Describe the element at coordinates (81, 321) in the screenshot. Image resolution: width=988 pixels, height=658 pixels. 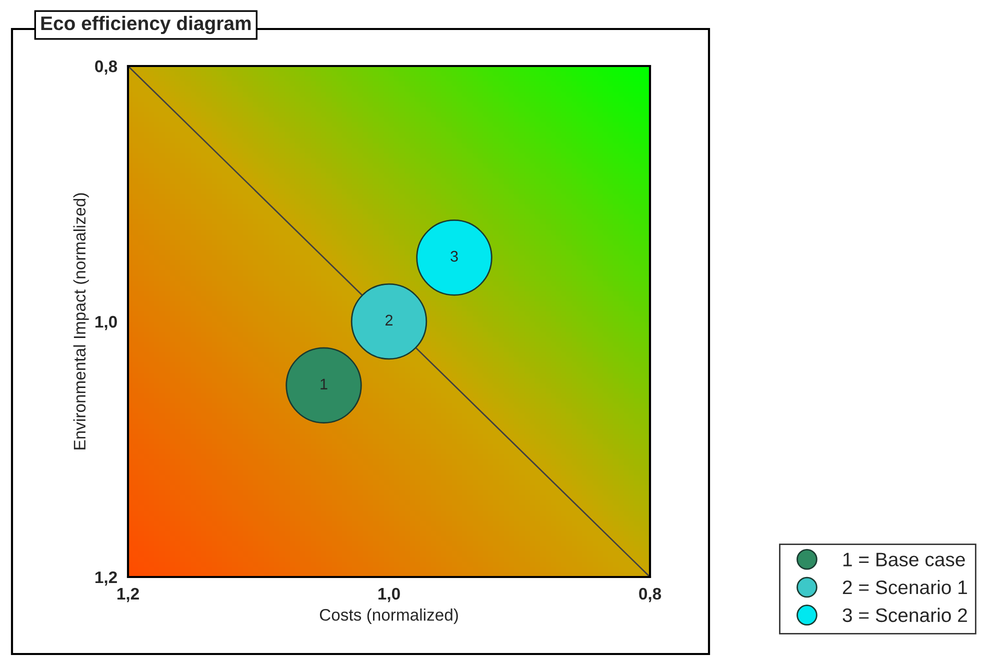
I see `y-axis-title: Environmental Impact (normalized)` at that location.